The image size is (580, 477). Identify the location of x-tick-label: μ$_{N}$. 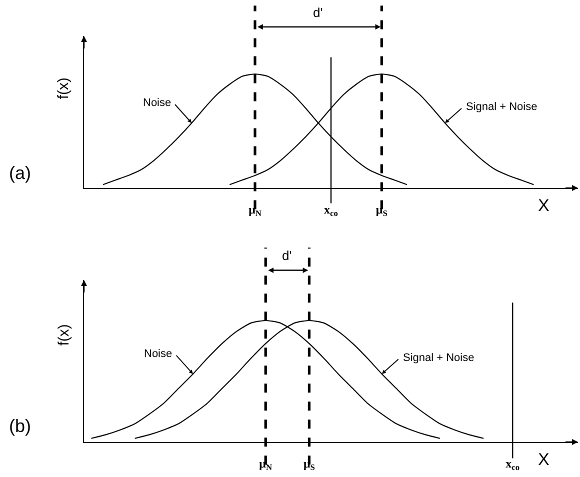
(255, 210).